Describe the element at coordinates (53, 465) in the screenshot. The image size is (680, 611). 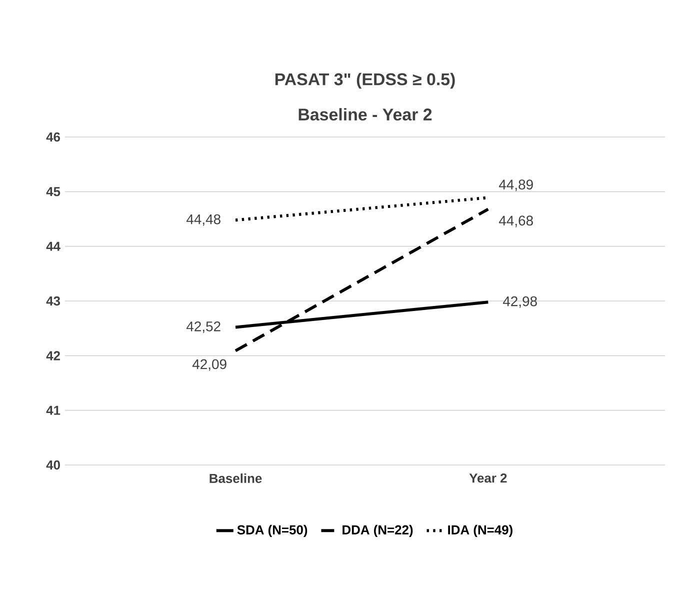
I see `y-tick-label: 40` at that location.